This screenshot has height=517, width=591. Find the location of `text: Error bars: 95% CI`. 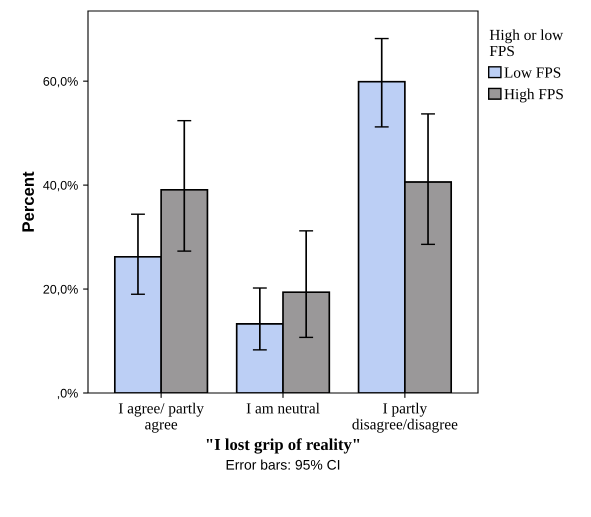

text: Error bars: 95% CI is located at coordinates (283, 465).